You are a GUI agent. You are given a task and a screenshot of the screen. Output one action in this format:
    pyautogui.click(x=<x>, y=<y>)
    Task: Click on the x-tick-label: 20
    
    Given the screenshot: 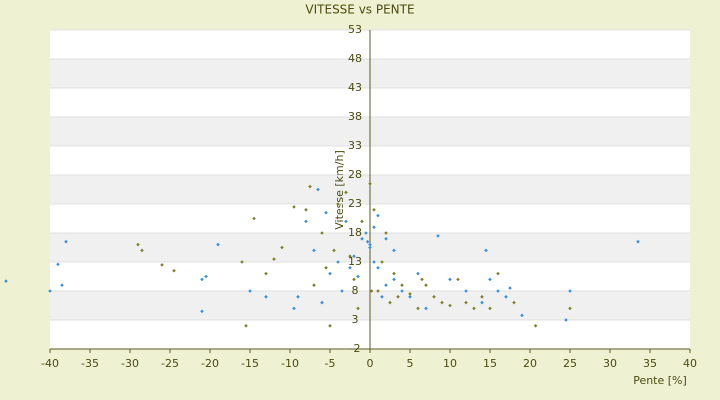 What is the action you would take?
    pyautogui.click(x=530, y=363)
    